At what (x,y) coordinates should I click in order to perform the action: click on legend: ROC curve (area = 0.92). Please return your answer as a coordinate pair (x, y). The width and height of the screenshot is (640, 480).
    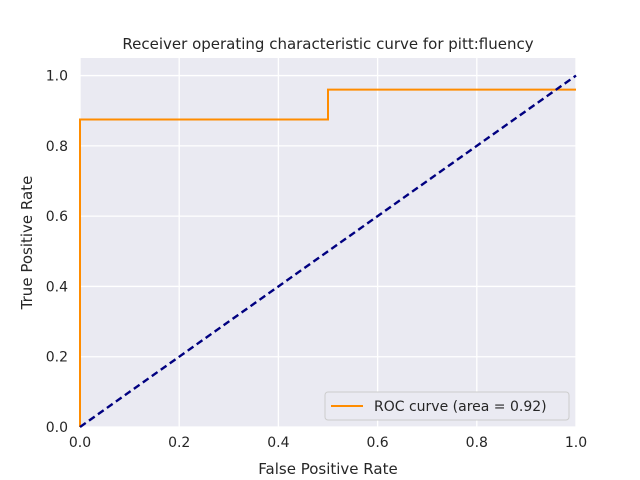
    Looking at the image, I should click on (447, 406).